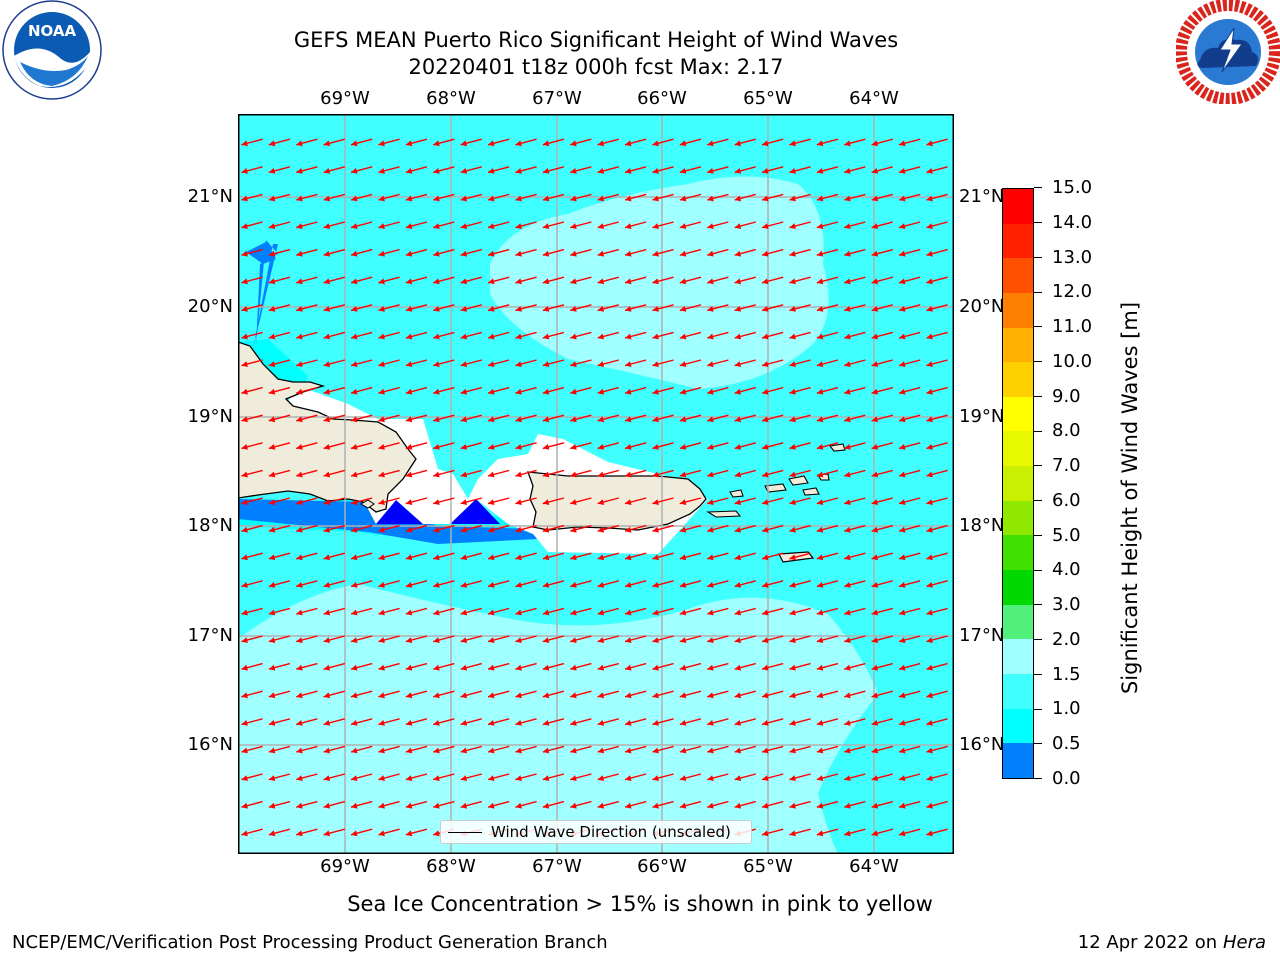  What do you see at coordinates (1066, 466) in the screenshot?
I see `colorbar-tick-label: 7.0` at bounding box center [1066, 466].